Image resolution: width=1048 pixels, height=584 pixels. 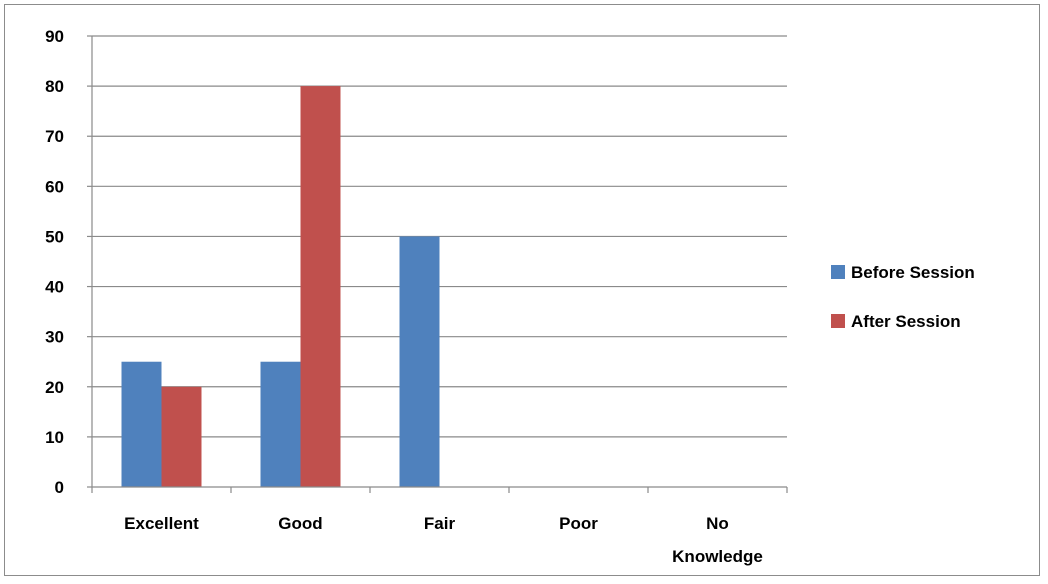 What do you see at coordinates (440, 523) in the screenshot?
I see `x-tick-label: Fair` at bounding box center [440, 523].